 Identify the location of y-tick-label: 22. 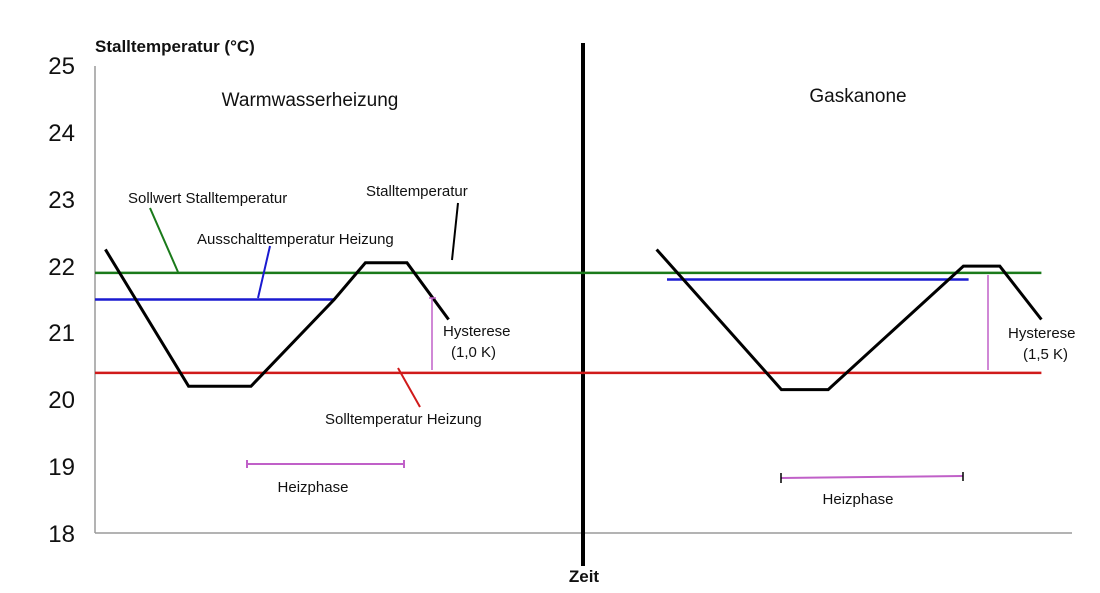
(61, 267).